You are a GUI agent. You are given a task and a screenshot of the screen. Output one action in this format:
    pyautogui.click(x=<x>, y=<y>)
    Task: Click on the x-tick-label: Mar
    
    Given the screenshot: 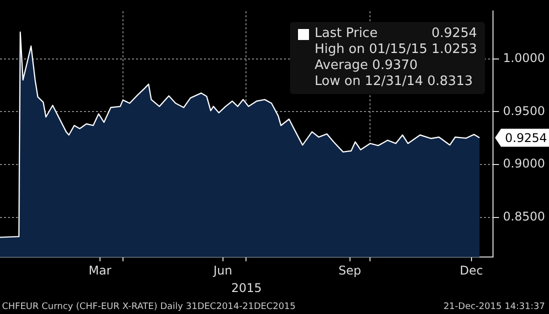 What is the action you would take?
    pyautogui.click(x=100, y=271)
    